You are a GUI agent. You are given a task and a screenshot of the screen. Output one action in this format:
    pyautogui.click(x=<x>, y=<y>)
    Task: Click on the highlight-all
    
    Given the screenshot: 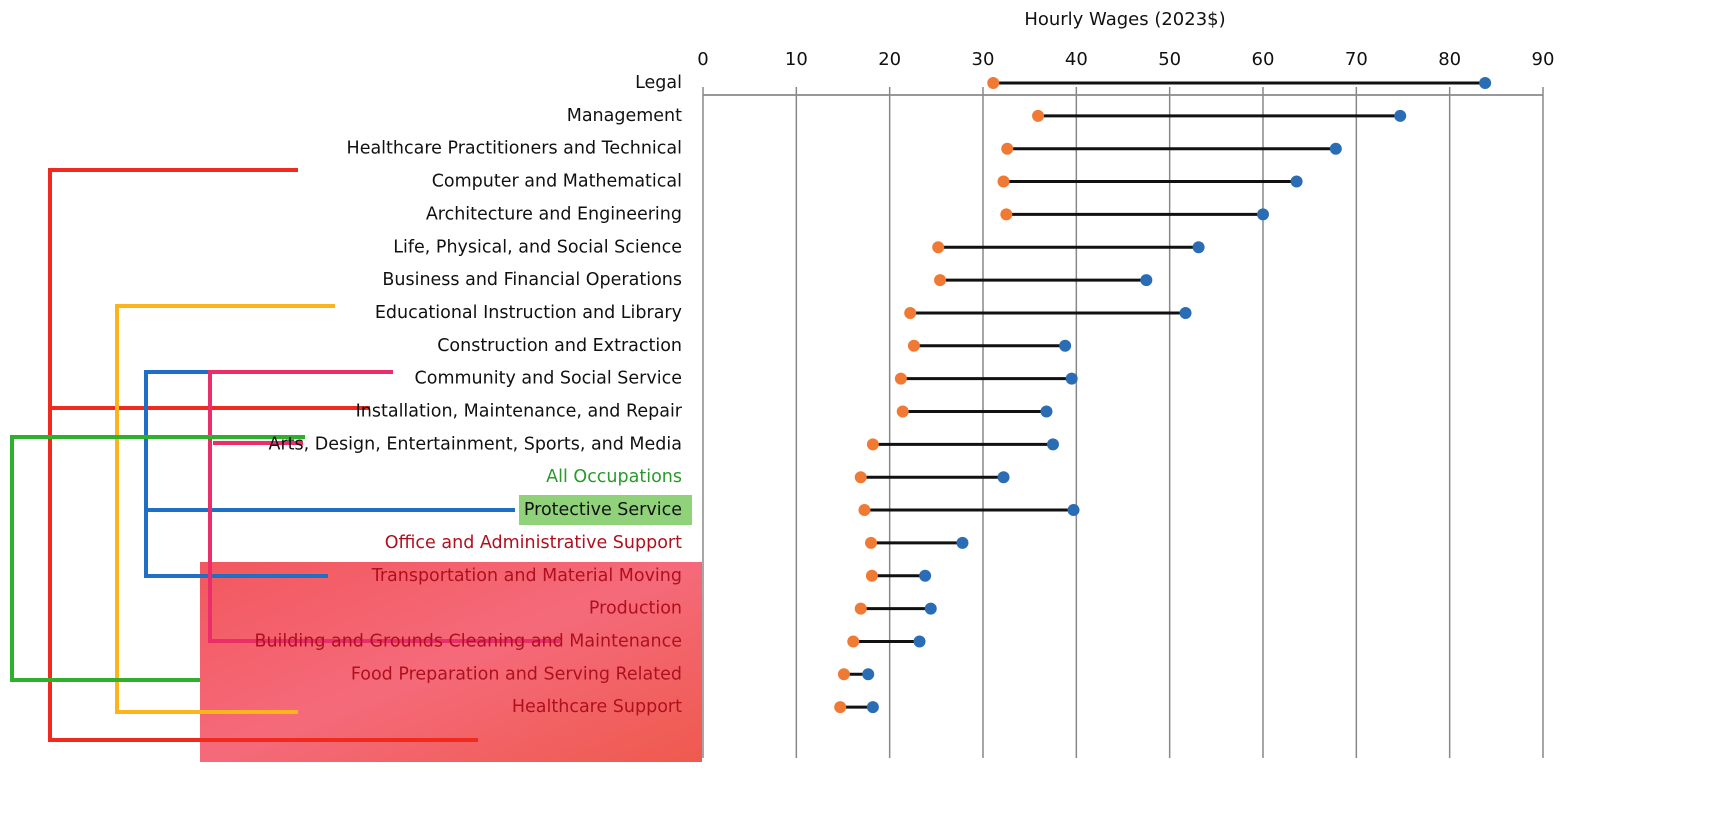 What is the action you would take?
    pyautogui.click(x=605, y=510)
    